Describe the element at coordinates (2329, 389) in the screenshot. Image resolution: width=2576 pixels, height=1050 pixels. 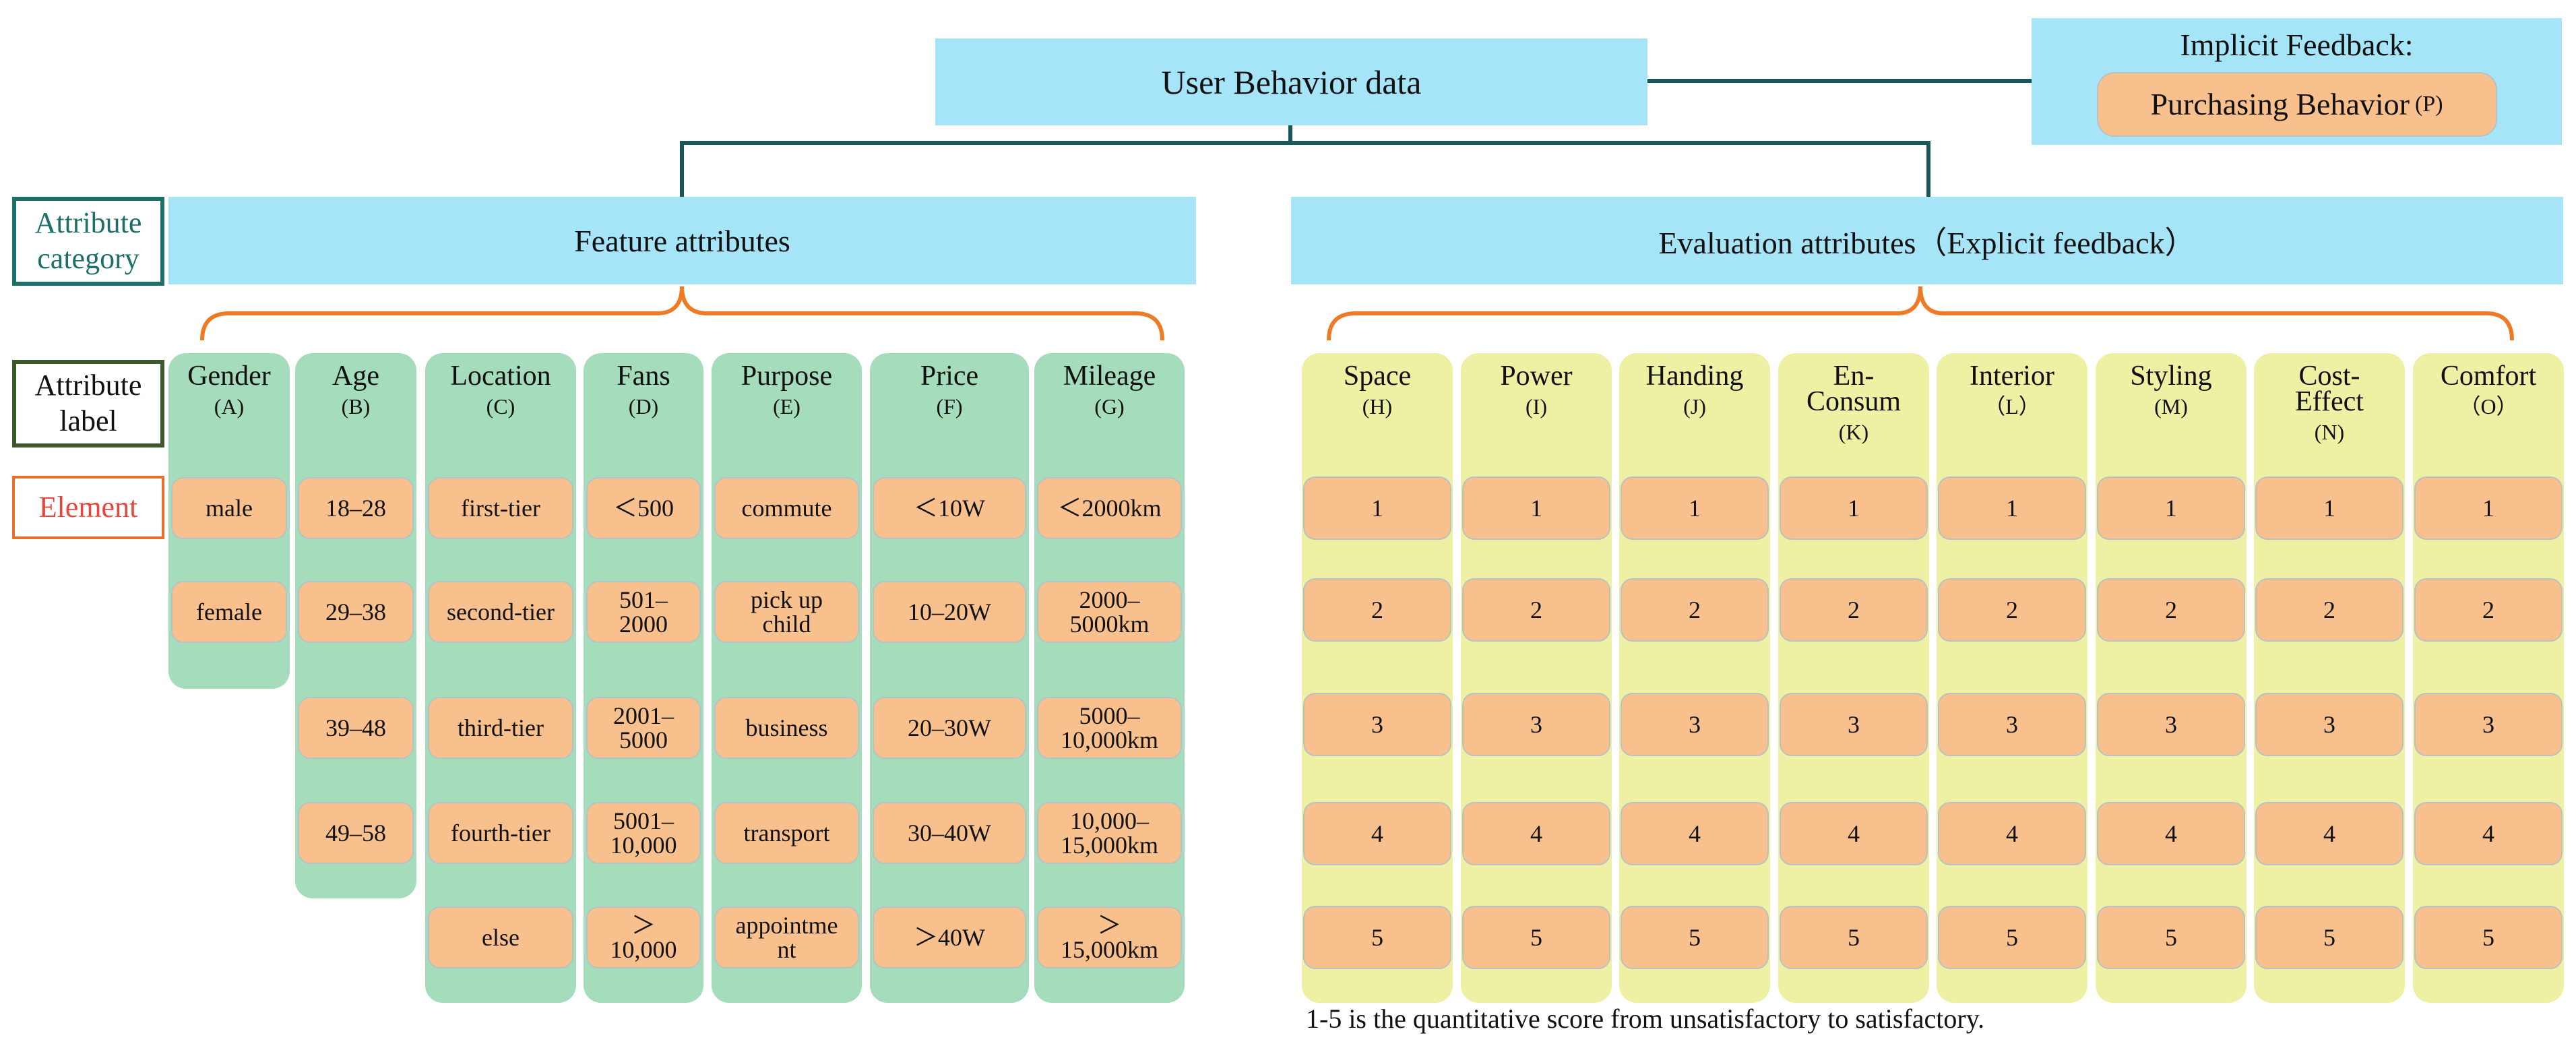
I see `attribute-name: Cost- Effect` at that location.